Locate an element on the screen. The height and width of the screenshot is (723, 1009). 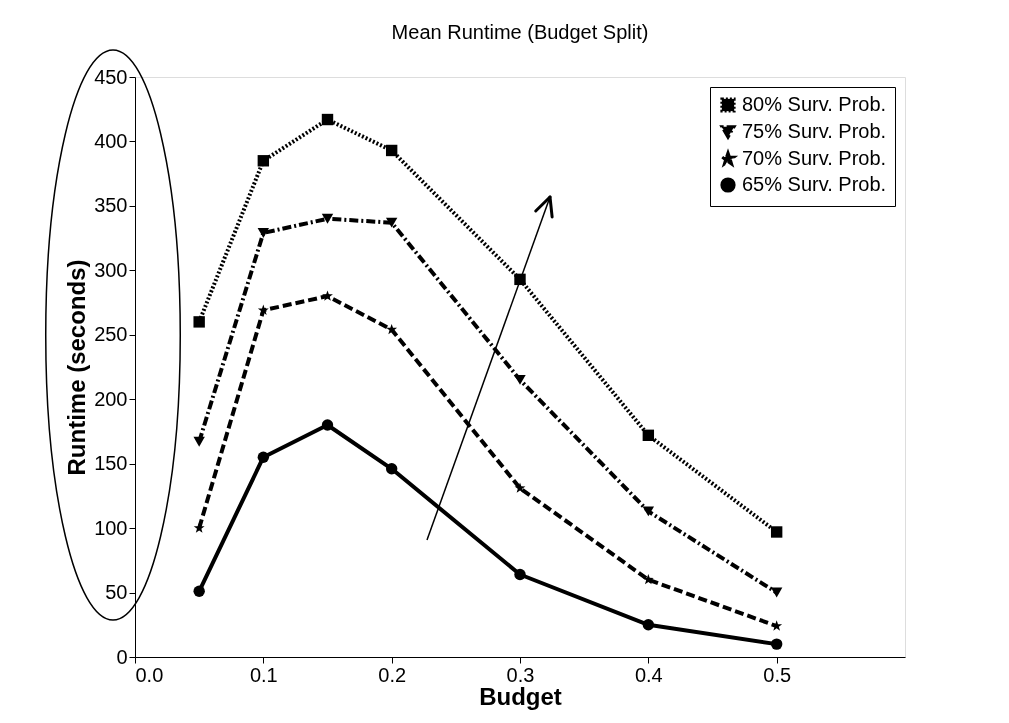
y-tick-label: 250 is located at coordinates (111, 334).